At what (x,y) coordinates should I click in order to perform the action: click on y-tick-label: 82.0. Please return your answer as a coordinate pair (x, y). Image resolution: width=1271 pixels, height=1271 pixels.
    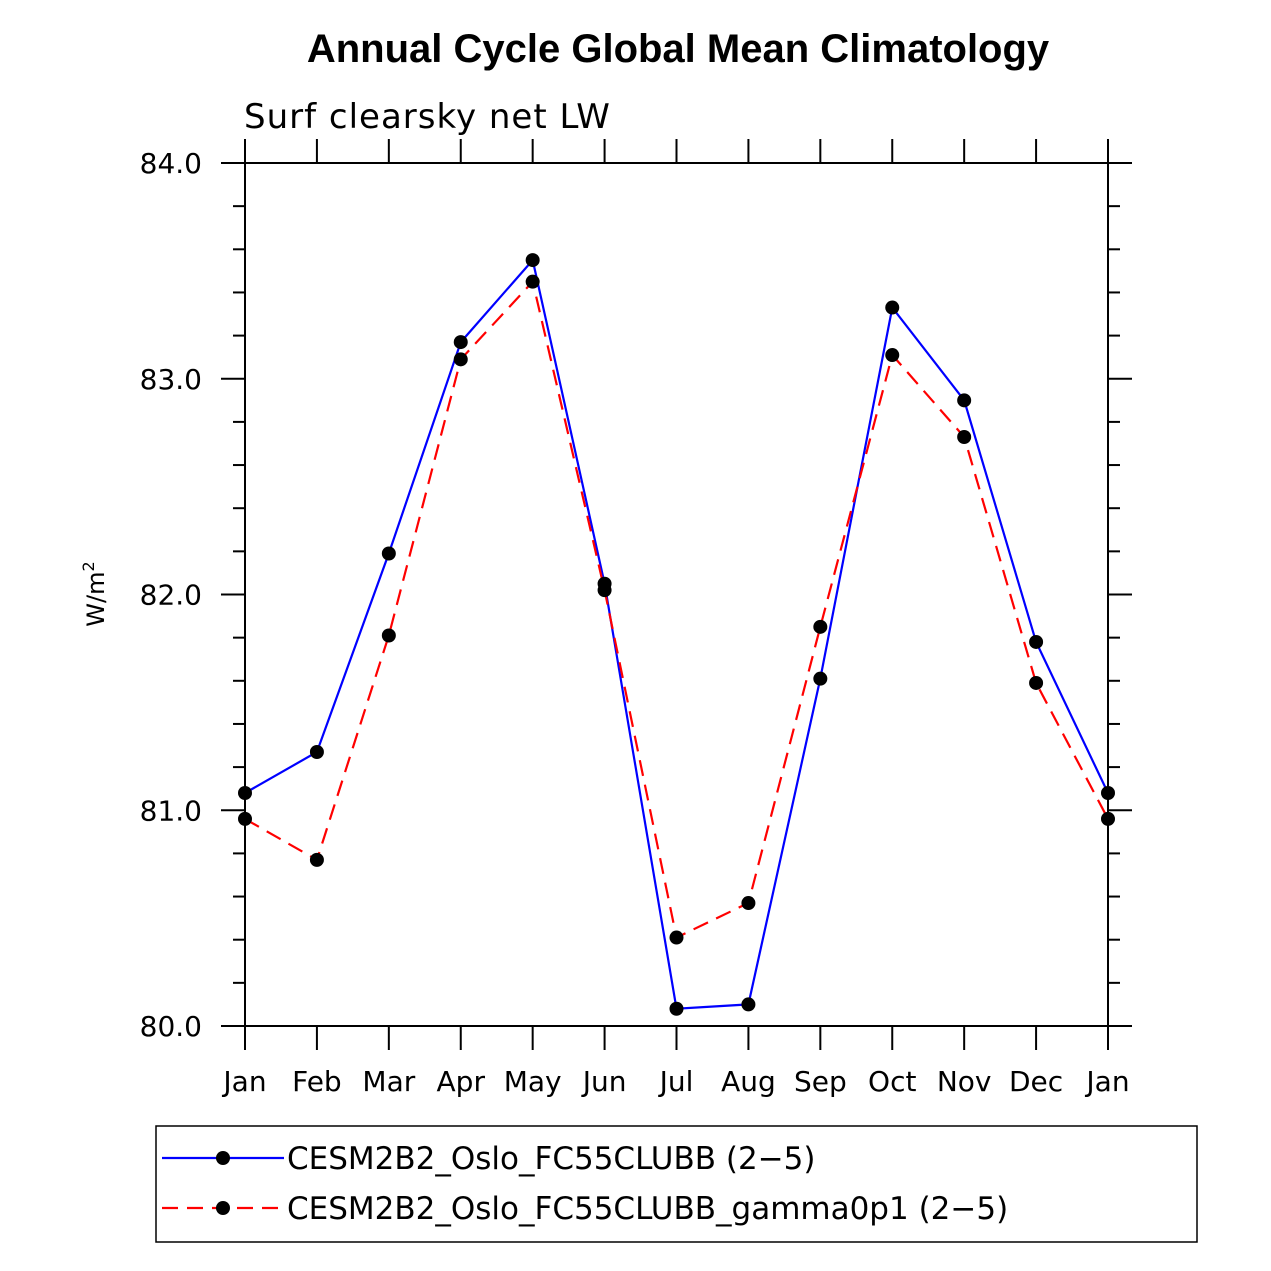
    Looking at the image, I should click on (171, 595).